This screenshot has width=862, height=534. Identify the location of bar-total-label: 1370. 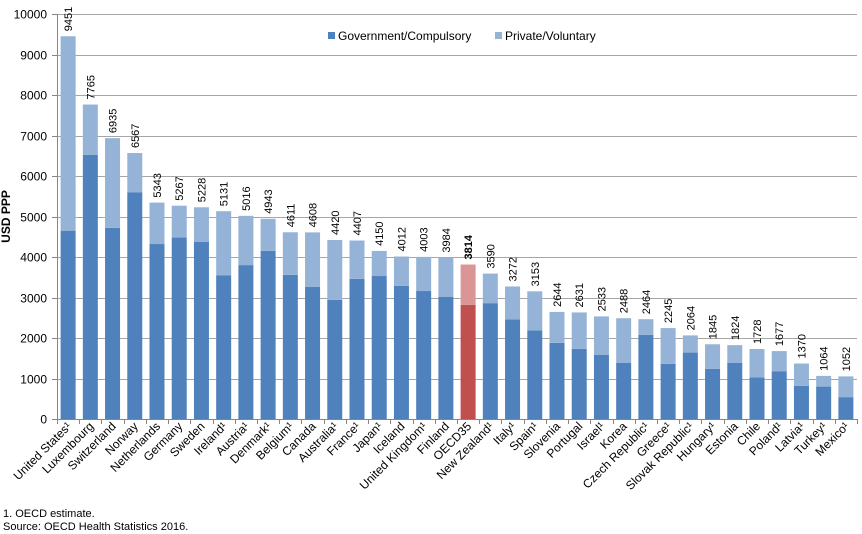
(802, 346).